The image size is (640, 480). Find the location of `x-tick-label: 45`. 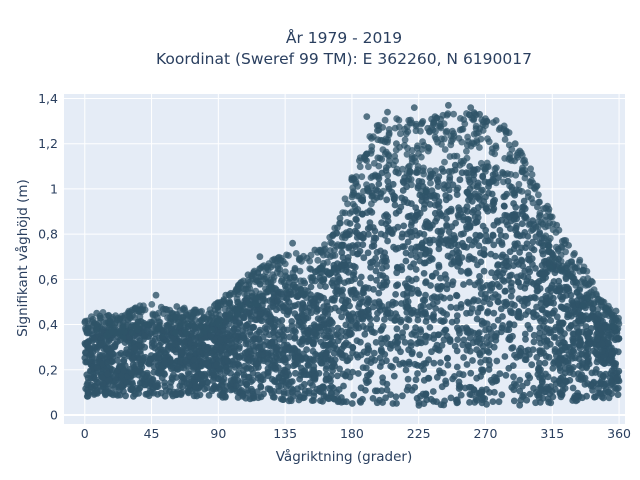

x-tick-label: 45 is located at coordinates (152, 433).